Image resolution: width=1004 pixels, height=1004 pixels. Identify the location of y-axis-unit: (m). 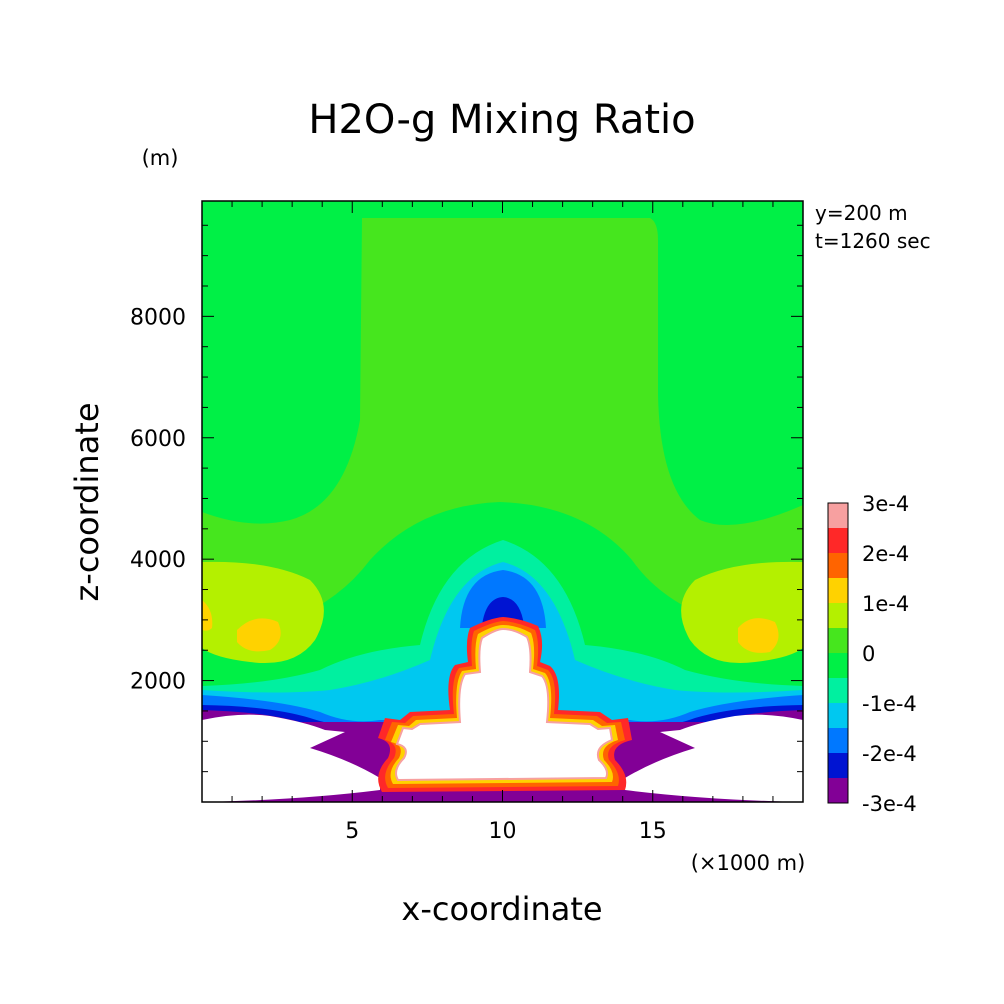
(160, 158).